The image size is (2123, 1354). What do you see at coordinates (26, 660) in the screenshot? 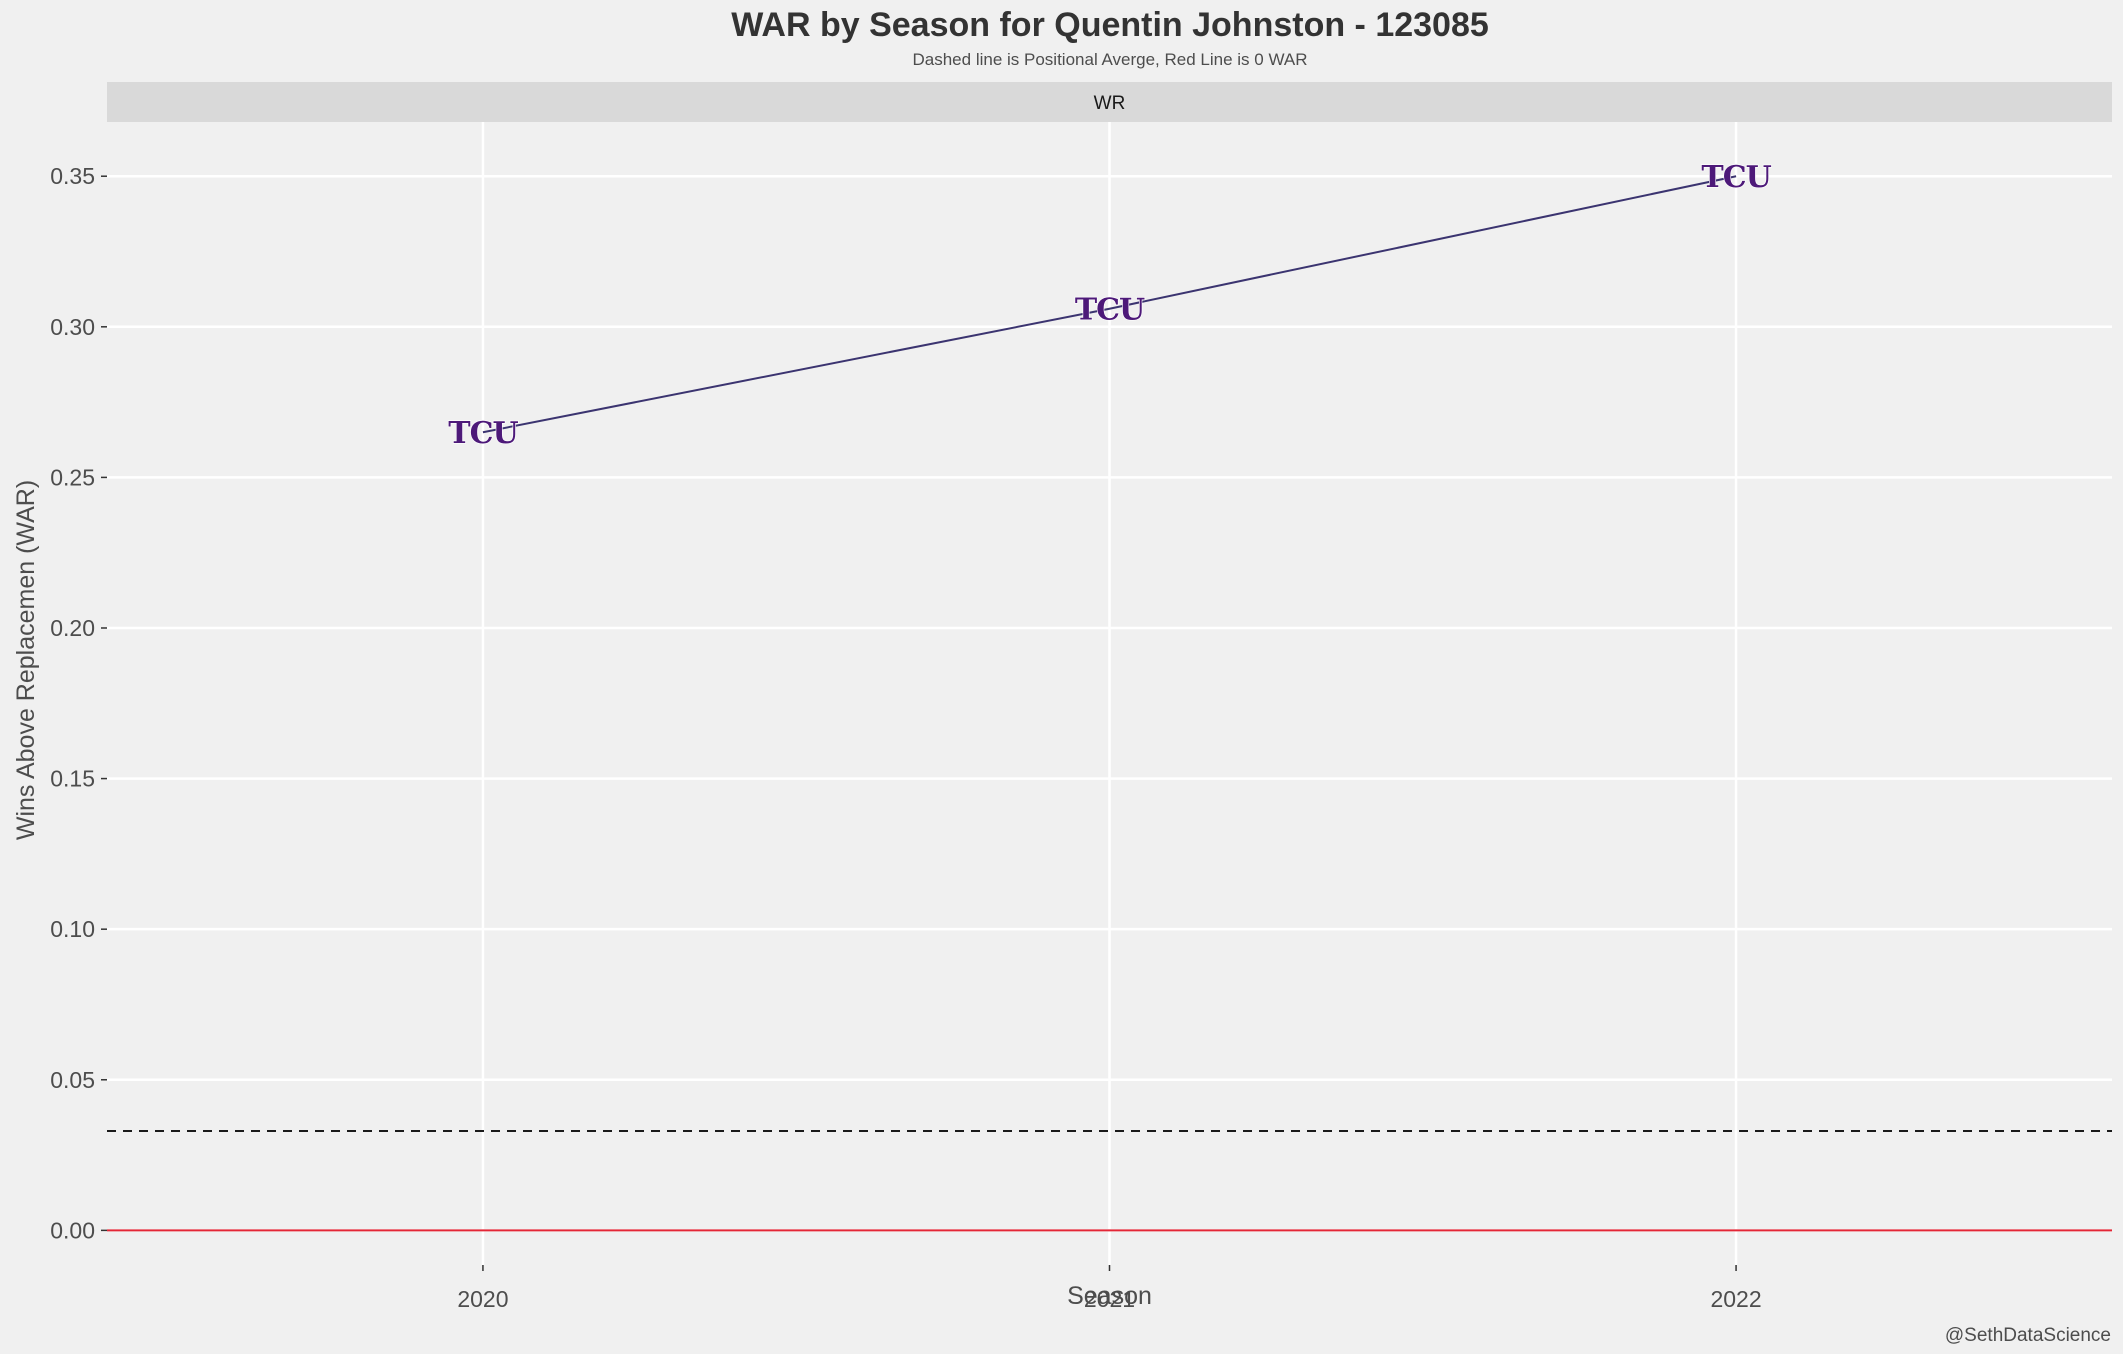
I see `y-axis-title: Wins Above Replacemen (WAR)` at bounding box center [26, 660].